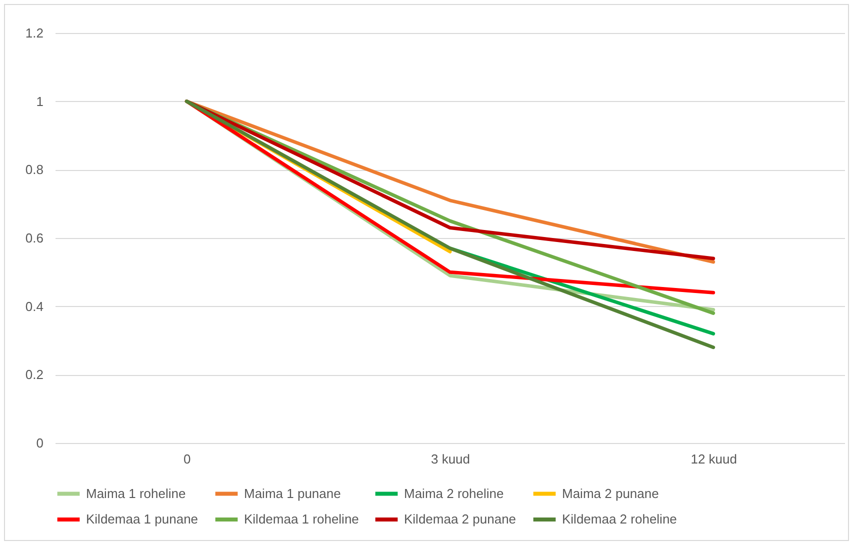 The image size is (858, 547). I want to click on y-tick-label: 0, so click(40, 443).